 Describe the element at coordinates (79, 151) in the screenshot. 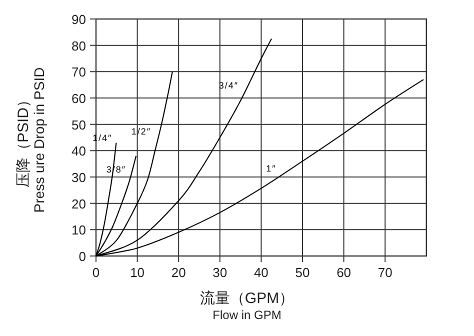

I see `y-tick-label: 40` at that location.